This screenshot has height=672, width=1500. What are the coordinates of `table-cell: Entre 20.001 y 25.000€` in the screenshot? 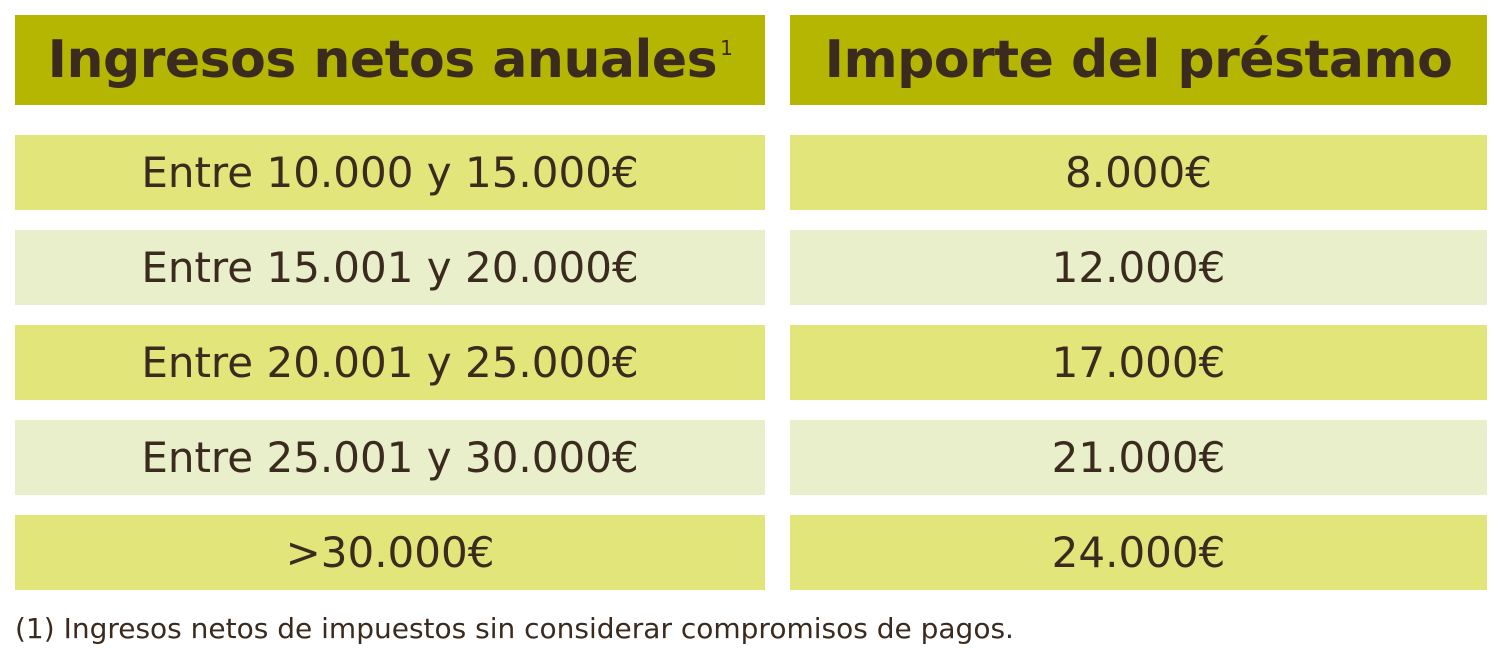 It's located at (390, 362).